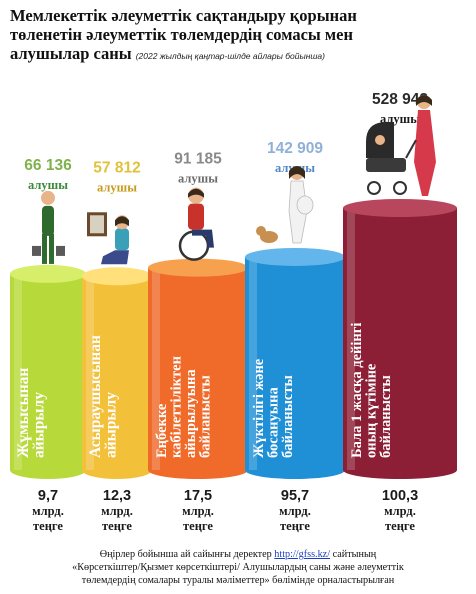  Describe the element at coordinates (48, 511) in the screenshot. I see `amount-unit-1: млрд.` at that location.